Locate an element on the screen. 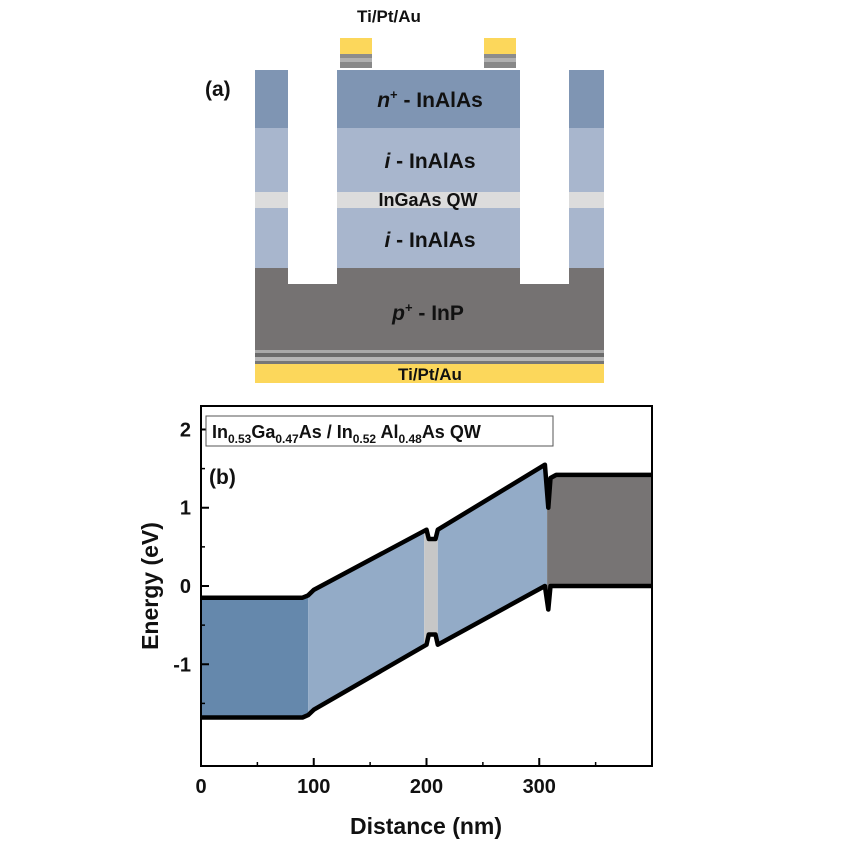 Image resolution: width=841 pixels, height=859 pixels. n-inalas-layer is located at coordinates (428, 99).